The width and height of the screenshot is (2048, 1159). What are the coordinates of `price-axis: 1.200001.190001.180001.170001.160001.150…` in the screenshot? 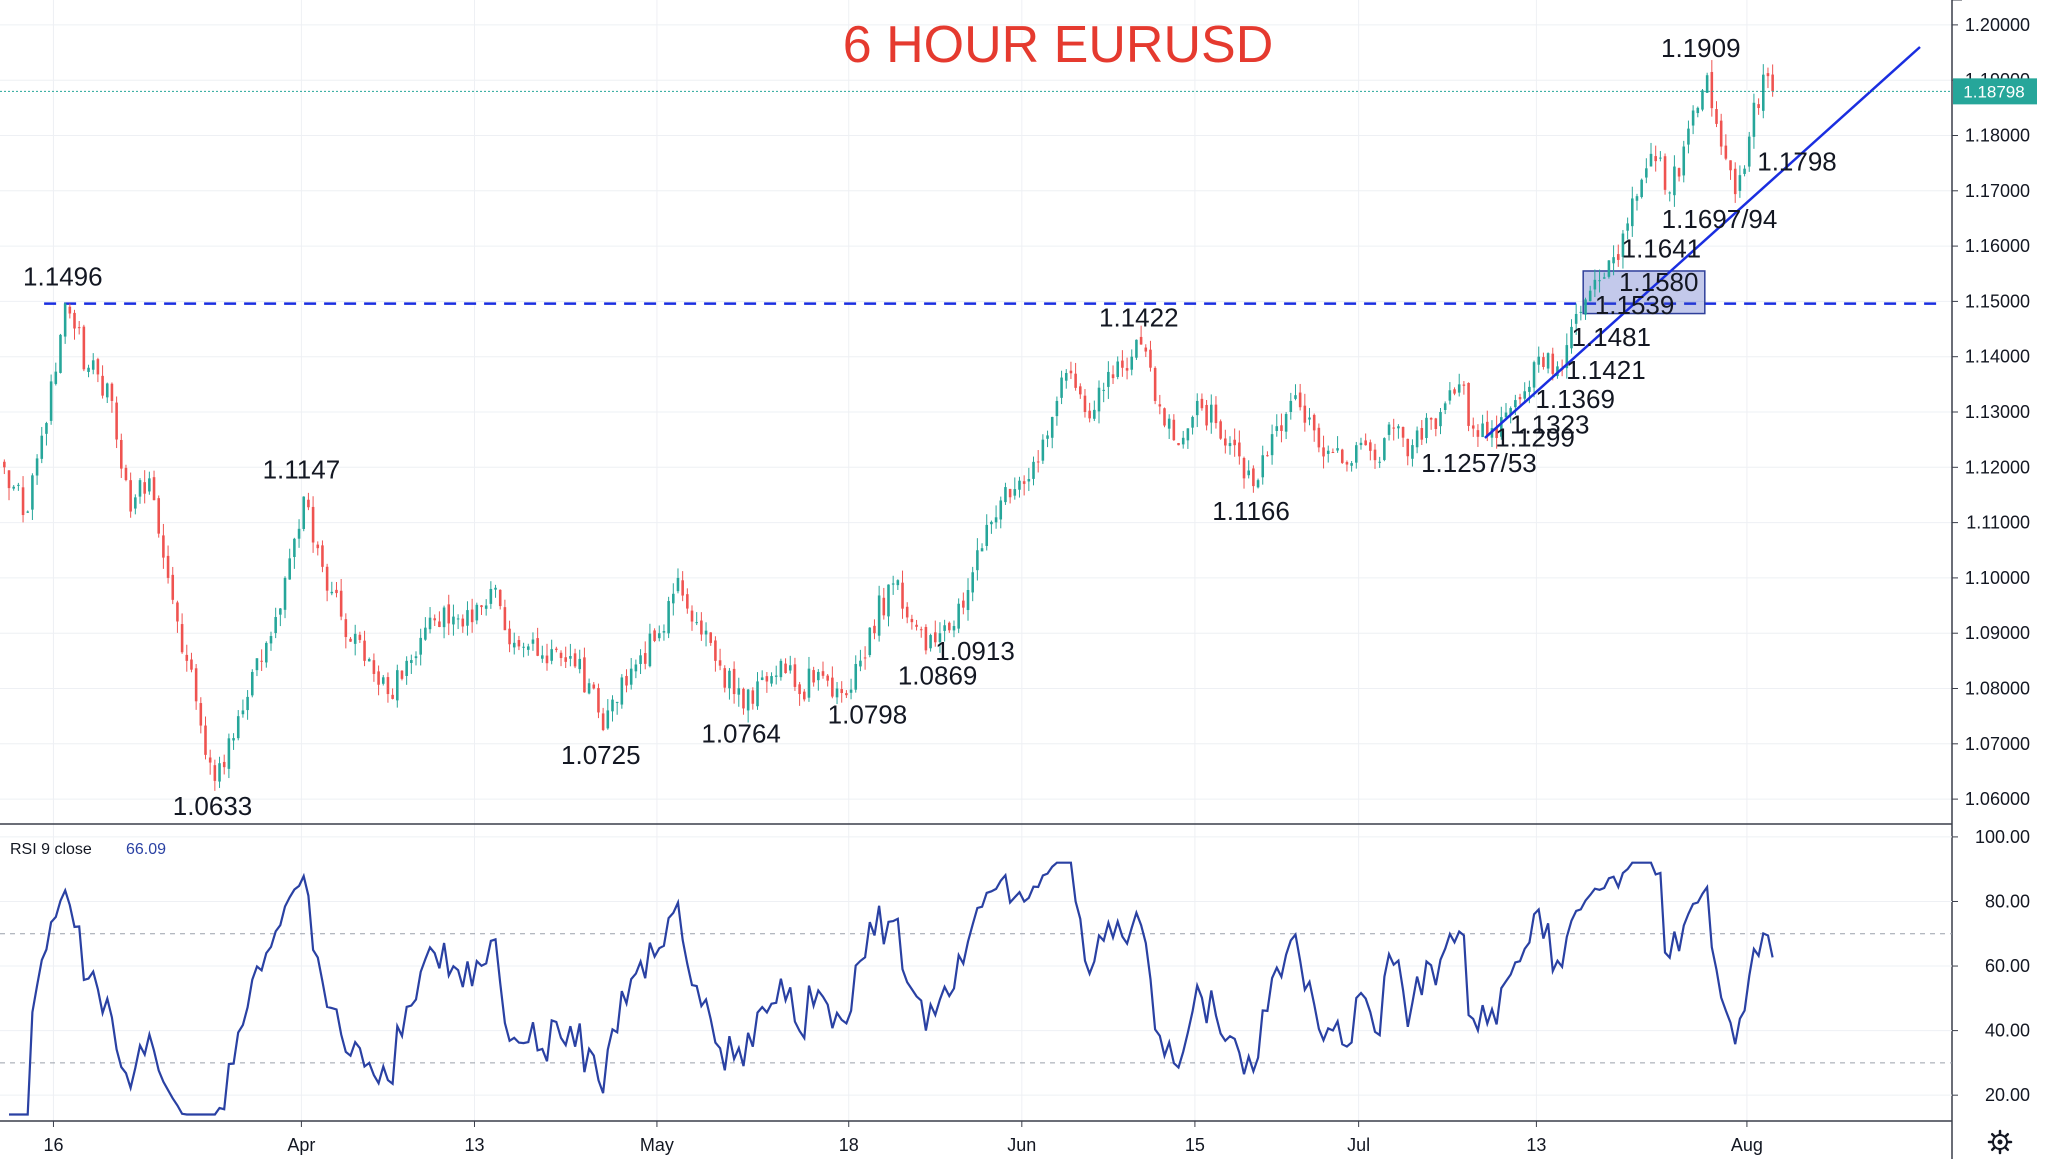 It's located at (1991, 412).